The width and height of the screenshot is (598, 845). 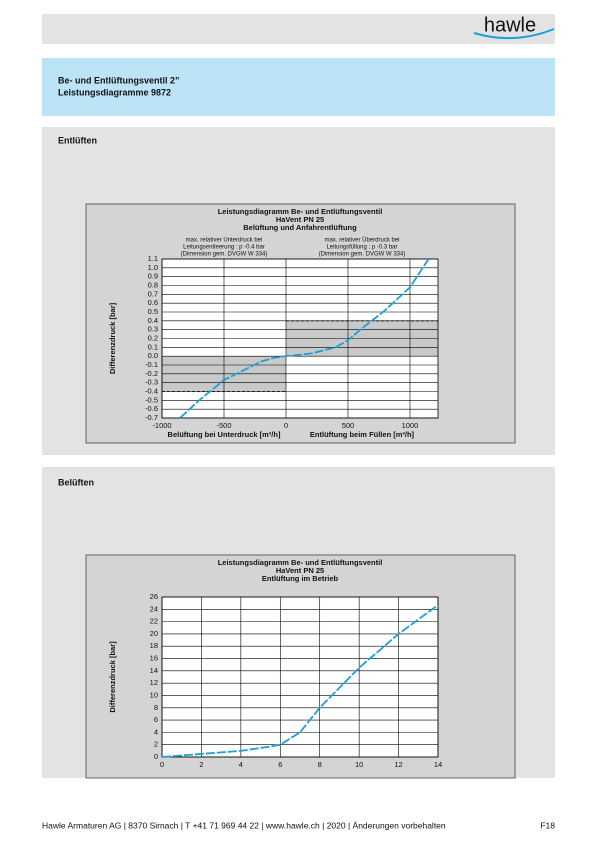 I want to click on y-tick-label: 20, so click(x=154, y=633).